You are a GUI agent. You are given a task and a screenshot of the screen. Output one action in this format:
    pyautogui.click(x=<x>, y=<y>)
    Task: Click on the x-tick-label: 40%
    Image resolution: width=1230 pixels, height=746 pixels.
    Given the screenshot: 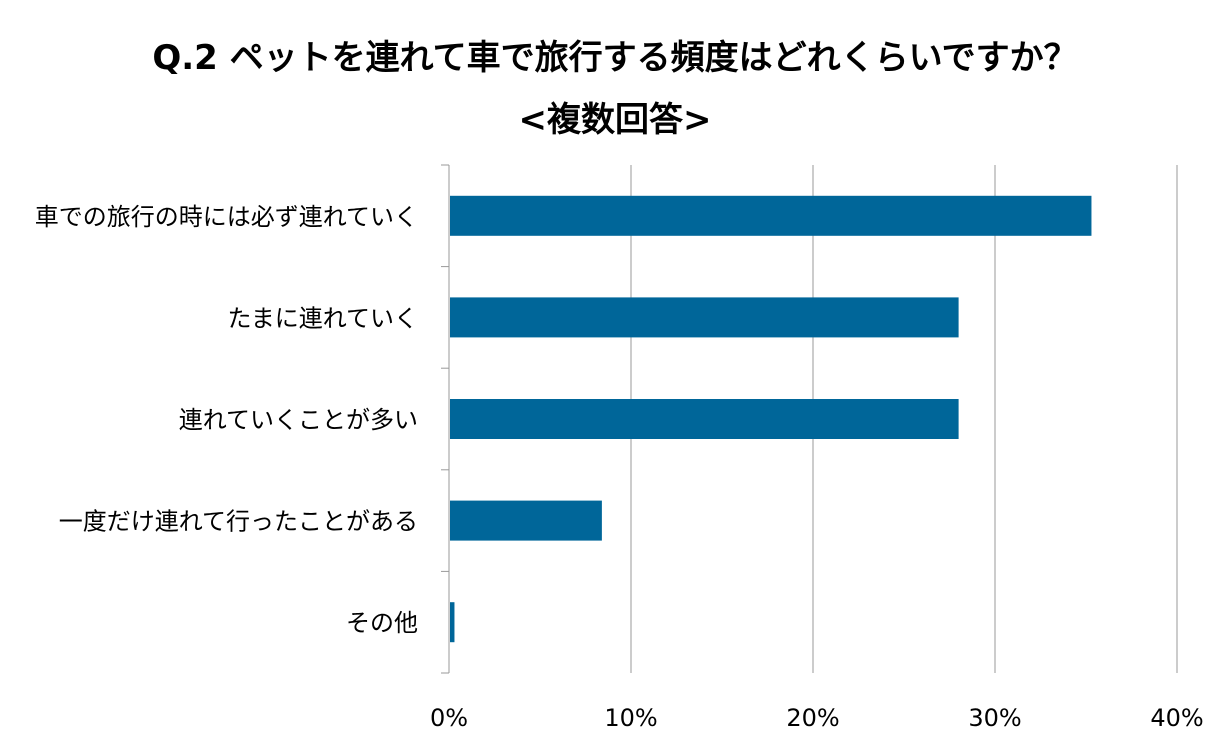 What is the action you would take?
    pyautogui.click(x=1176, y=718)
    